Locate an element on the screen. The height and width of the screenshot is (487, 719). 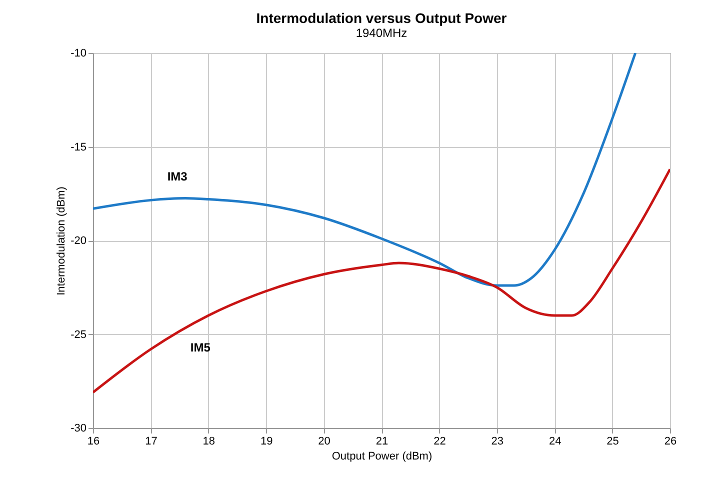
x-tick-label: 17 is located at coordinates (151, 442).